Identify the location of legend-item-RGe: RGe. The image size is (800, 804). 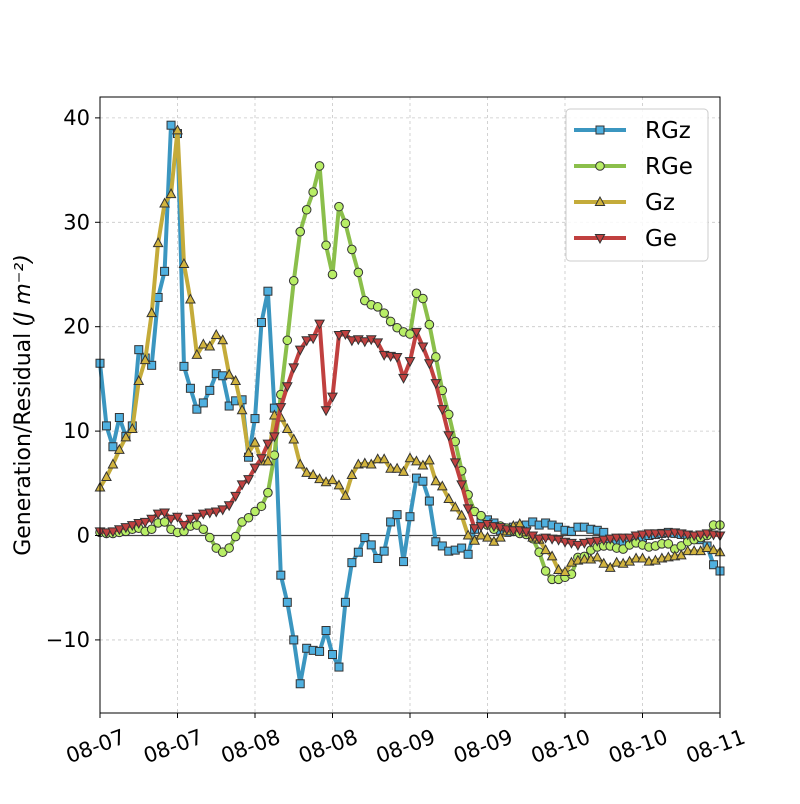
(633, 167).